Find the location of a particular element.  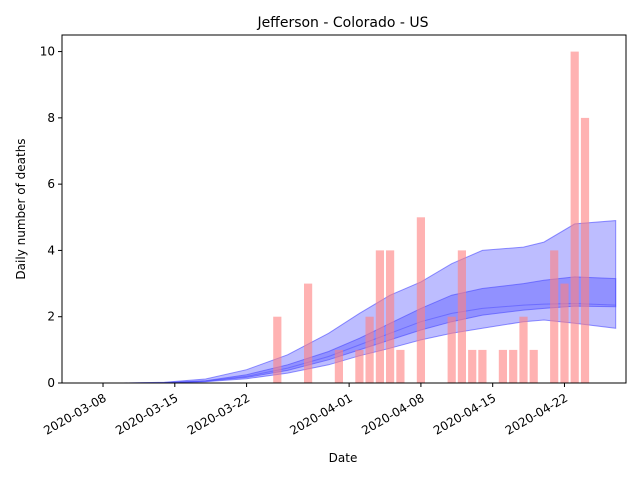

y-tick-label: 6 is located at coordinates (51, 184).